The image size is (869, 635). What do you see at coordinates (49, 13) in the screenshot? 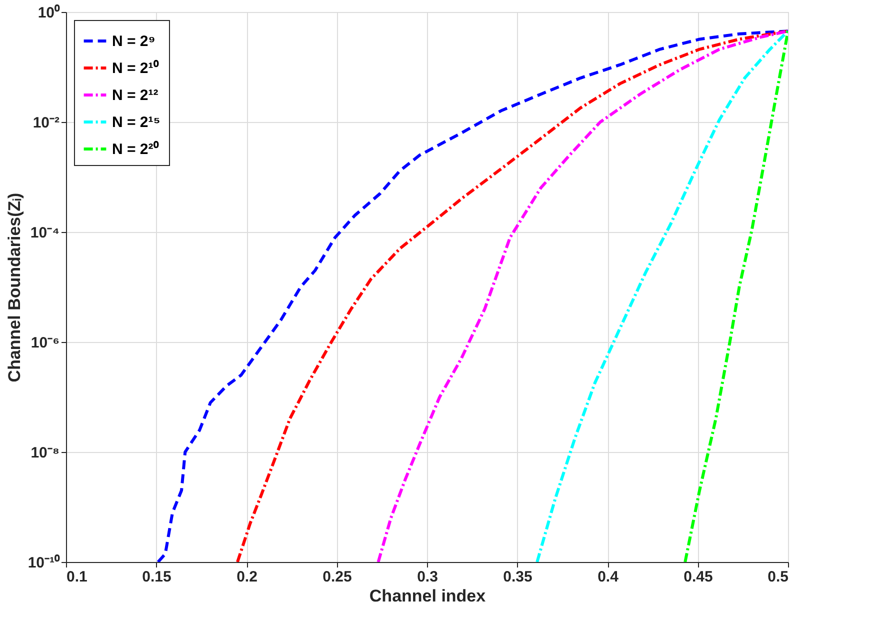
I see `y-tick-label: 10⁰` at bounding box center [49, 13].